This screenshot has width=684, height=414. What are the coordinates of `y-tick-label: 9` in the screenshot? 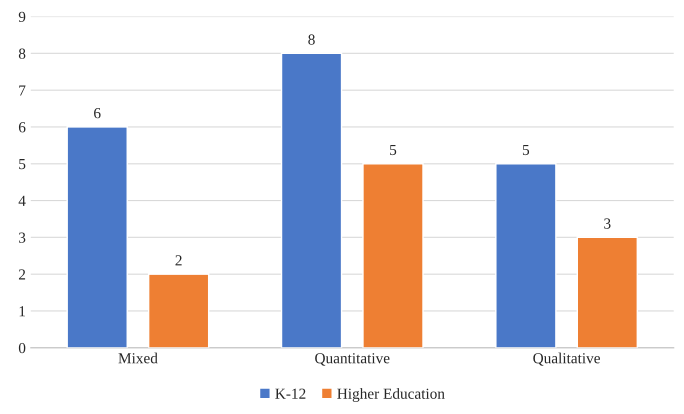 It's located at (22, 17).